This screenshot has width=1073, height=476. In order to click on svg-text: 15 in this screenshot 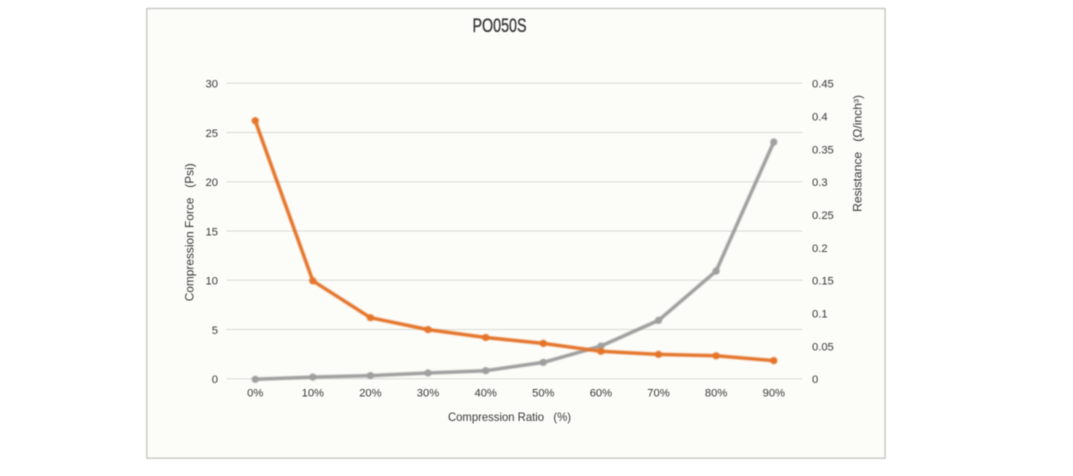, I will do `click(212, 232)`.